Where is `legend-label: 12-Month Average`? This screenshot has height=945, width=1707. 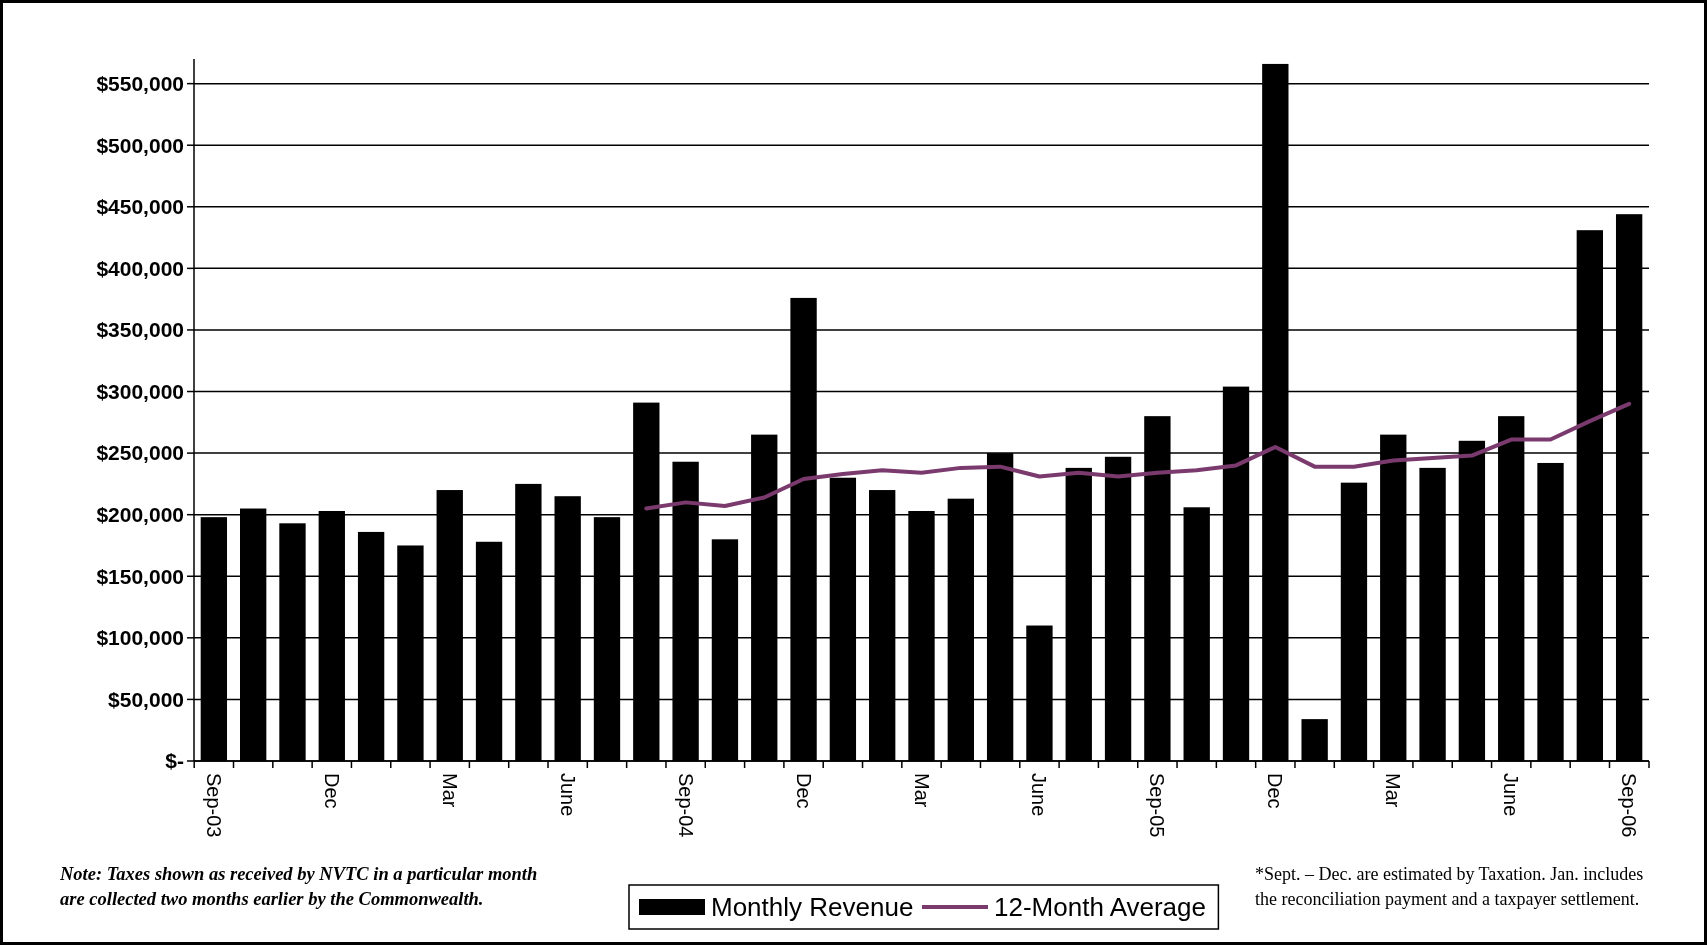
legend-label: 12-Month Average is located at coordinates (1100, 907).